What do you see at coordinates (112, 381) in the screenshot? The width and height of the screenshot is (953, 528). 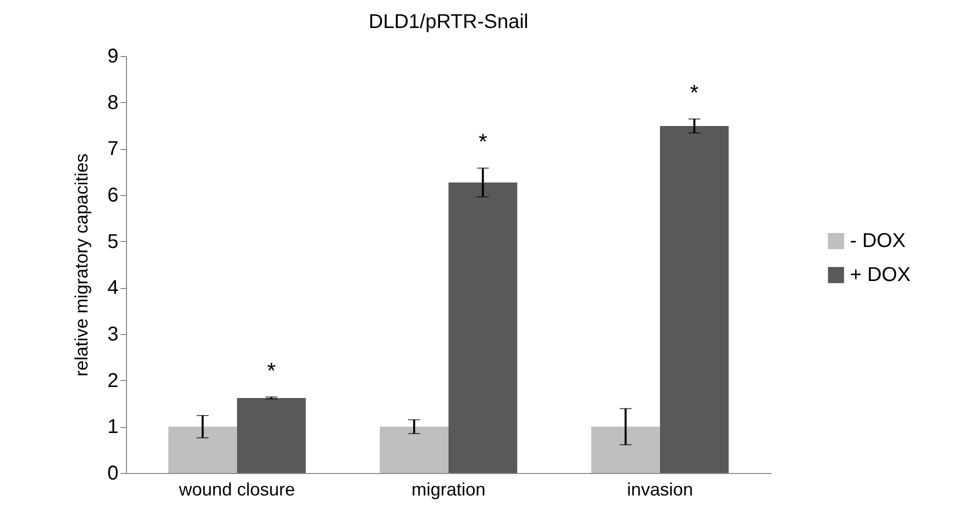 I see `y-tick-label: 2` at bounding box center [112, 381].